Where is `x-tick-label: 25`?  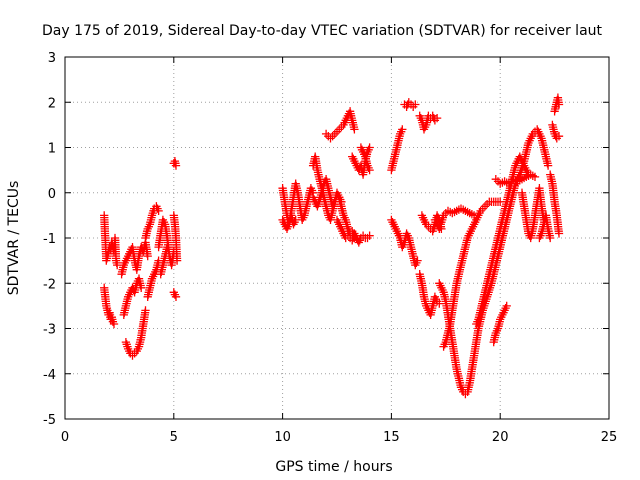
x-tick-label: 25 is located at coordinates (609, 437).